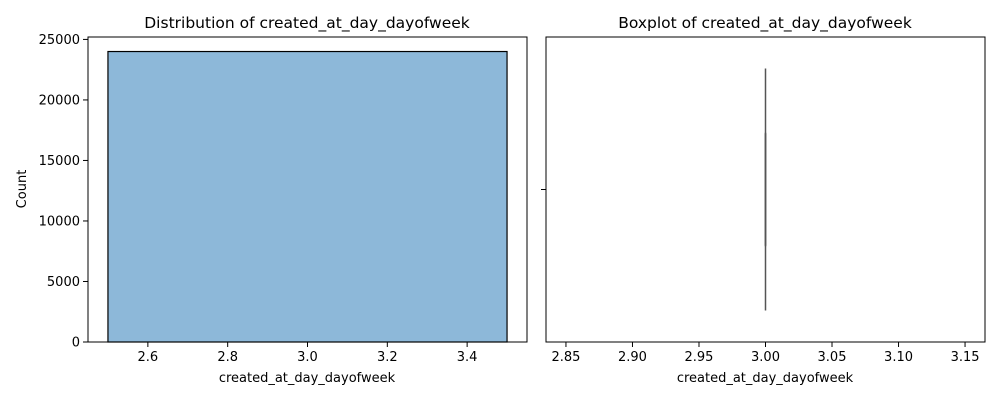  I want to click on boxplot-x-label: created_at_day_dayofweek, so click(765, 378).